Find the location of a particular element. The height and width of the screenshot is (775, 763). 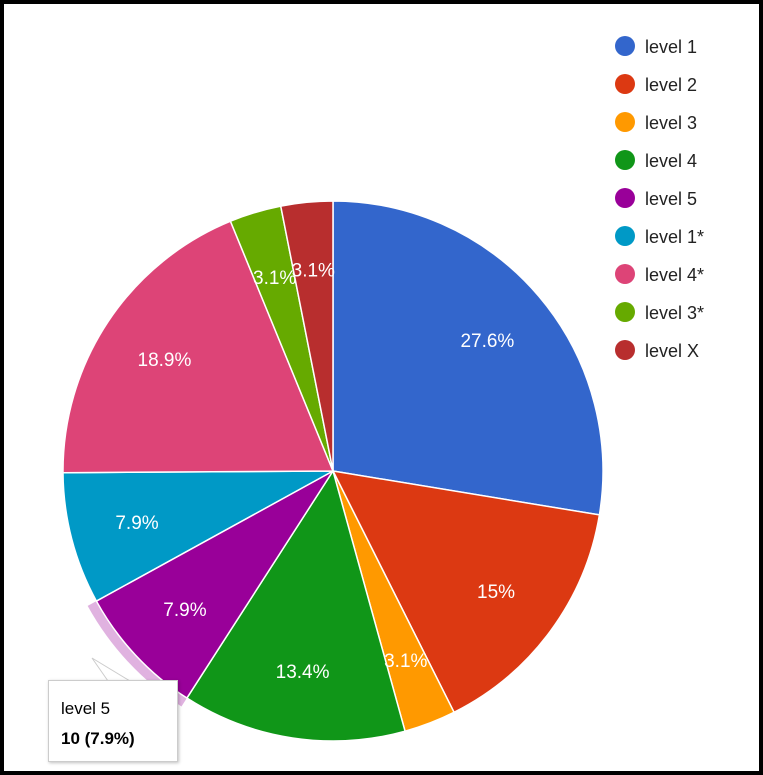

slice-label-level-4-star: 18.9% is located at coordinates (165, 360).